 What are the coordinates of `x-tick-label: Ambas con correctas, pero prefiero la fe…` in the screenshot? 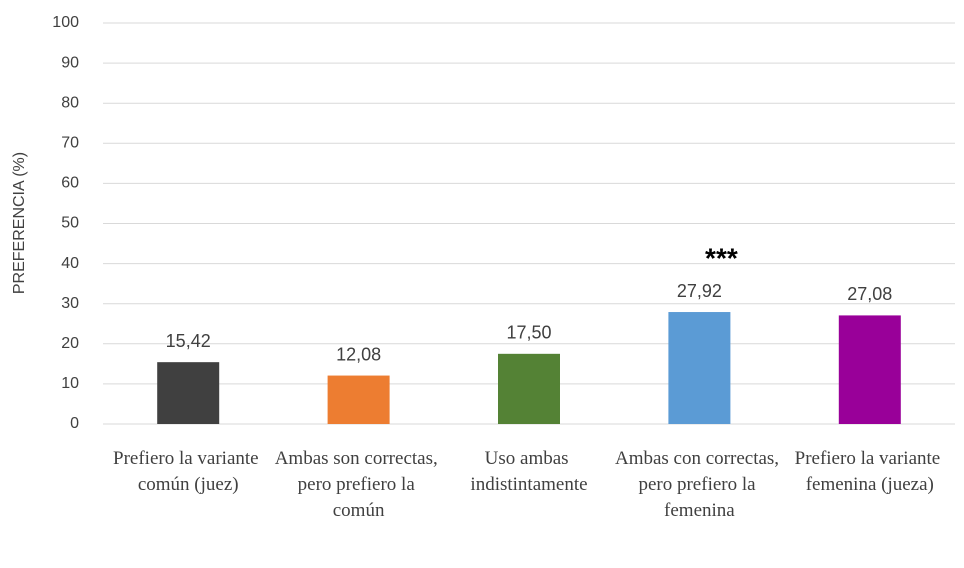 It's located at (699, 484).